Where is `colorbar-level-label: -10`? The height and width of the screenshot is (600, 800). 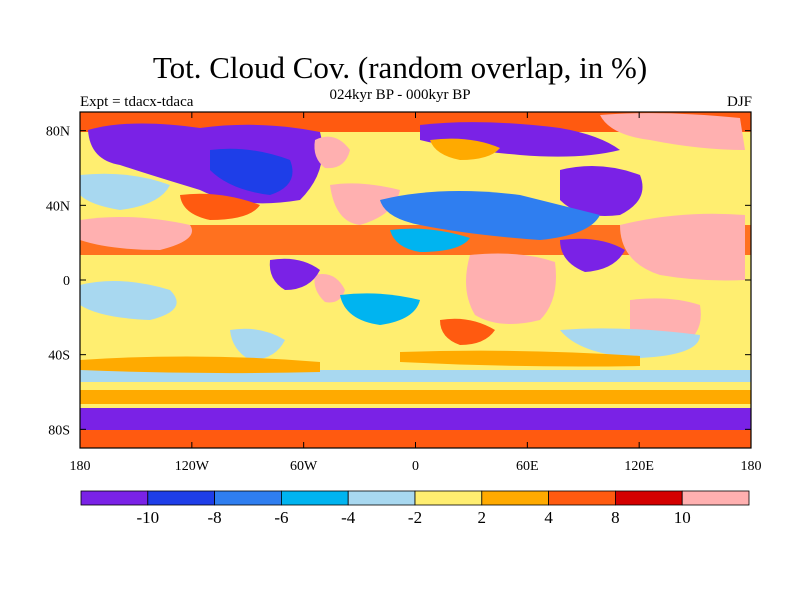
colorbar-level-label: -10 is located at coordinates (147, 517).